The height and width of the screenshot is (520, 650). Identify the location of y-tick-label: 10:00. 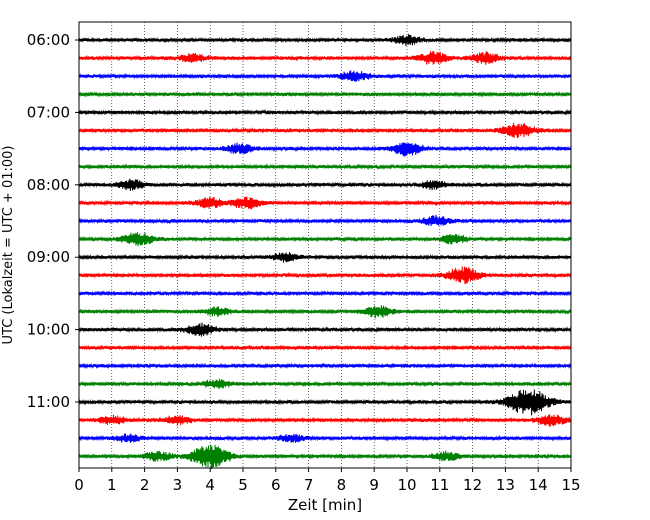
(48, 330).